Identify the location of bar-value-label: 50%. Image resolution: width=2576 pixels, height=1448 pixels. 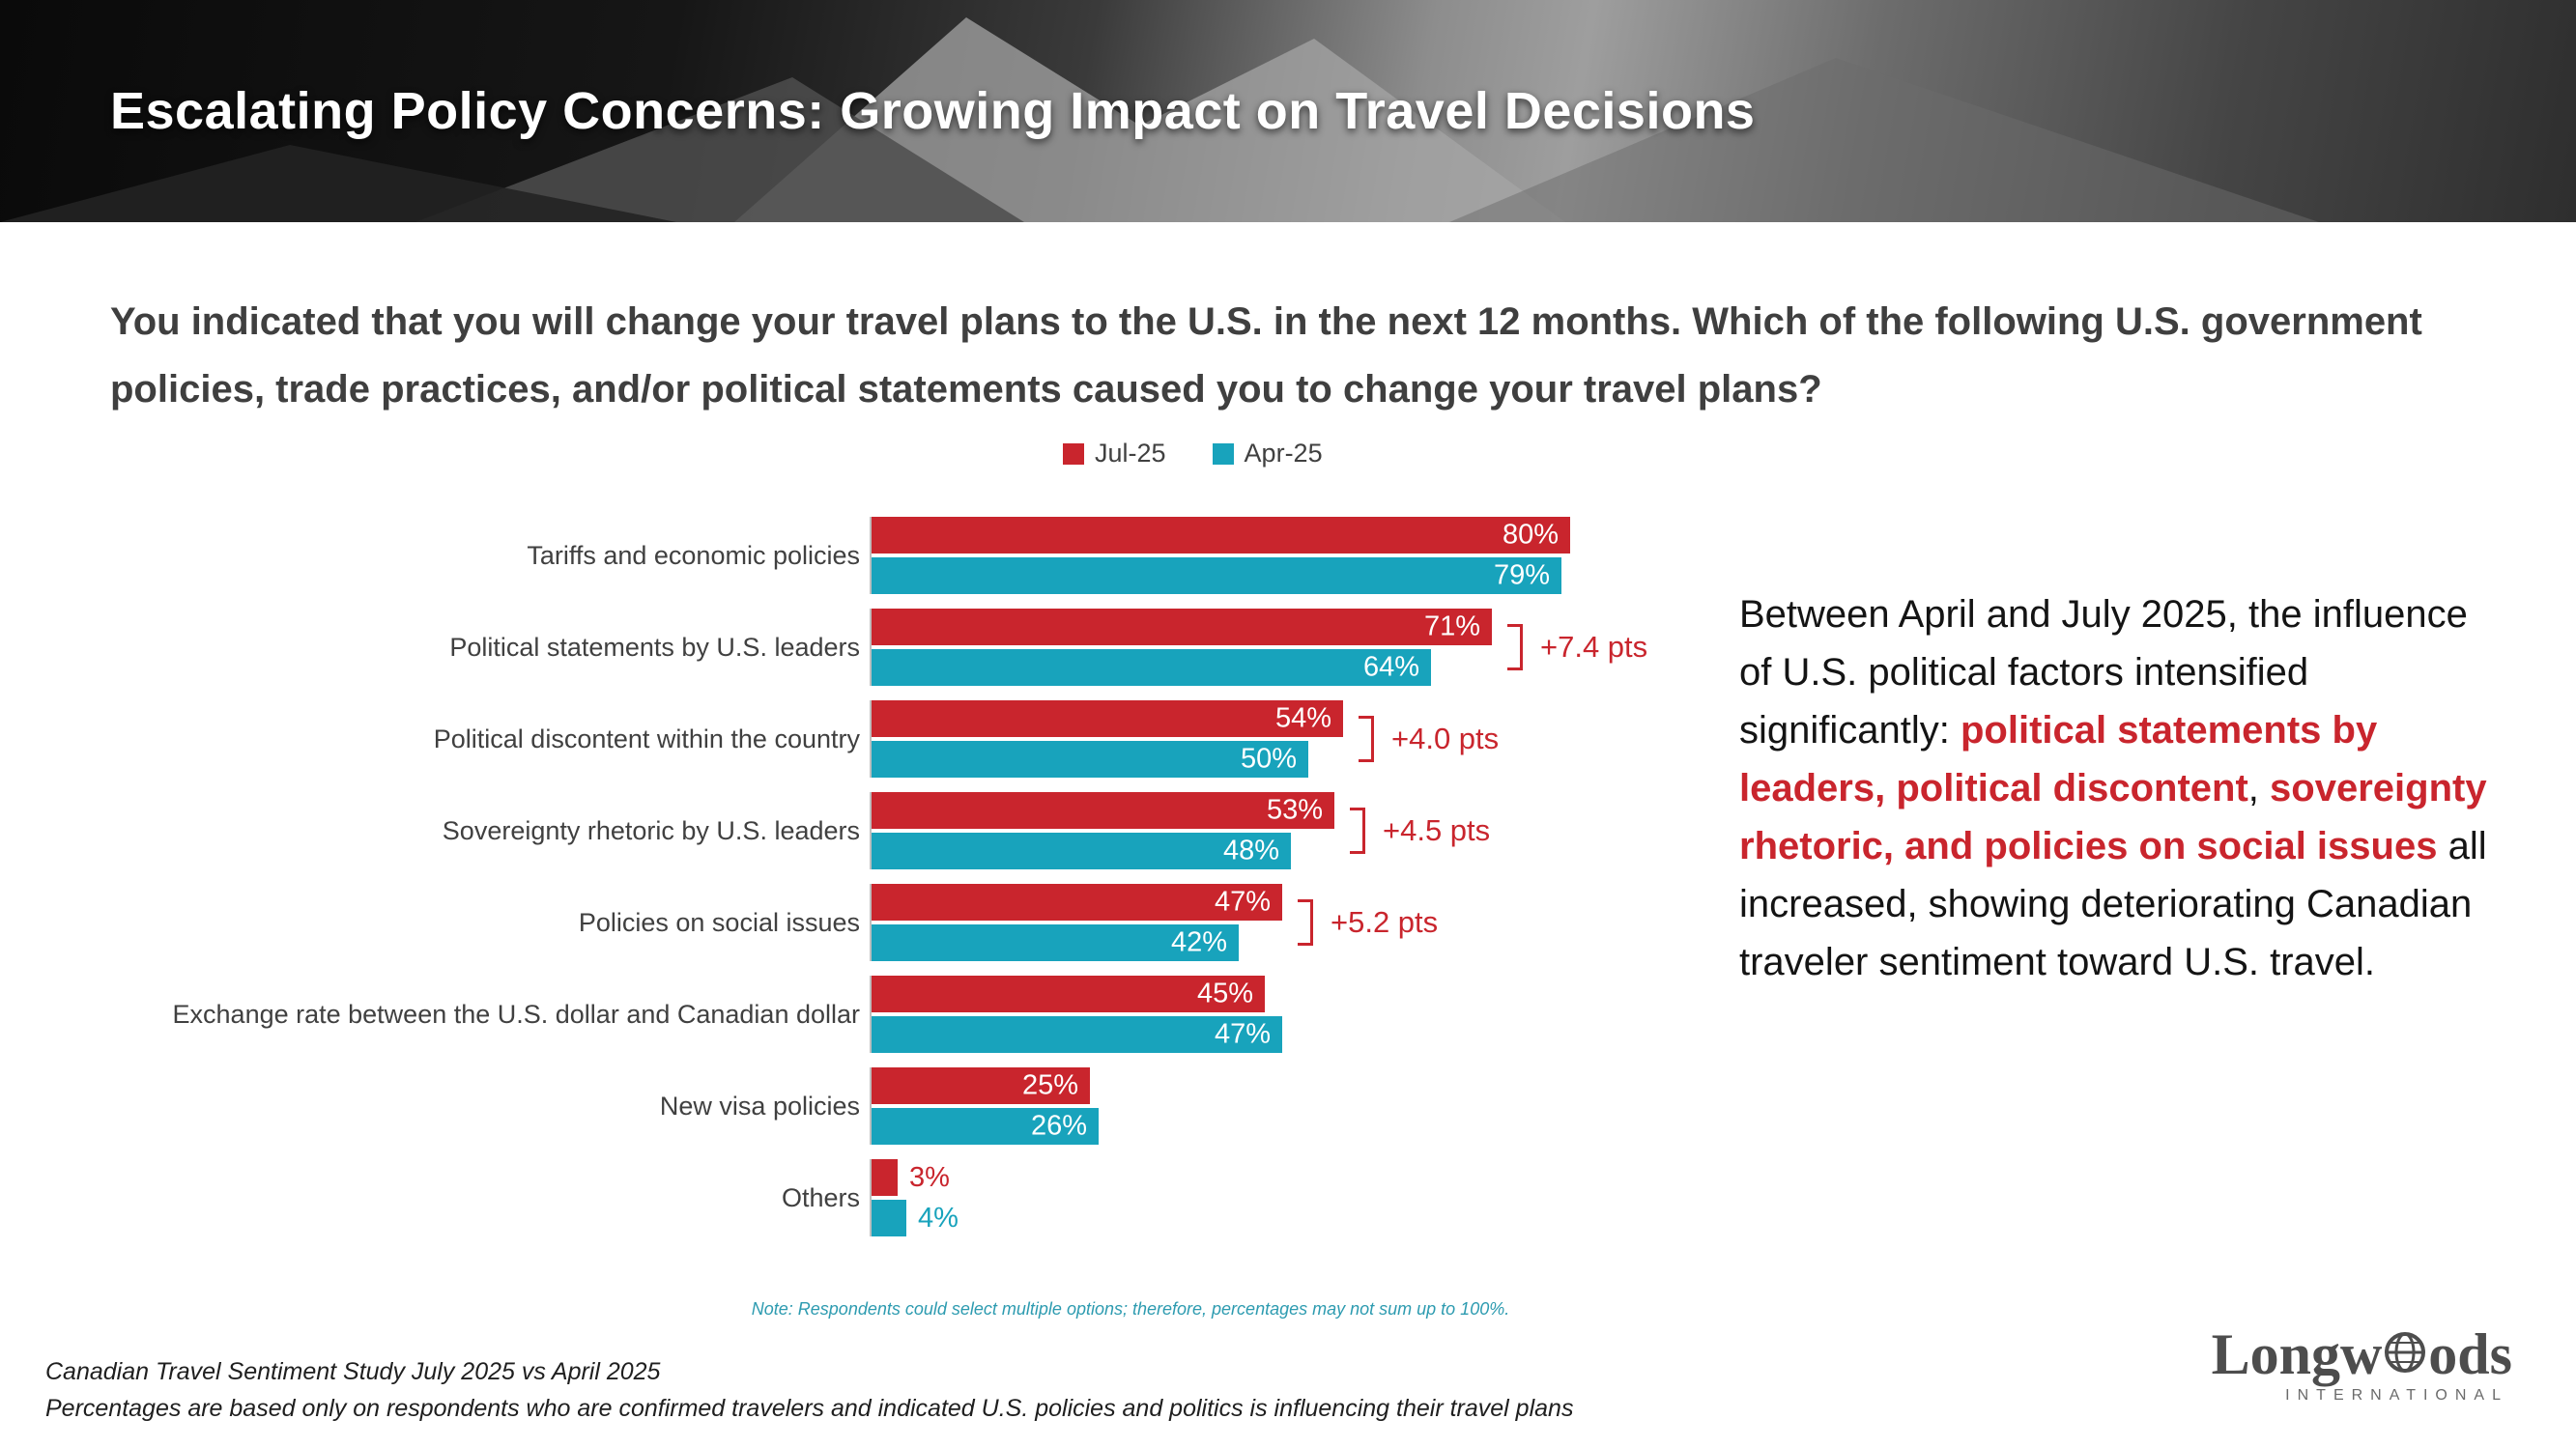
(1269, 759).